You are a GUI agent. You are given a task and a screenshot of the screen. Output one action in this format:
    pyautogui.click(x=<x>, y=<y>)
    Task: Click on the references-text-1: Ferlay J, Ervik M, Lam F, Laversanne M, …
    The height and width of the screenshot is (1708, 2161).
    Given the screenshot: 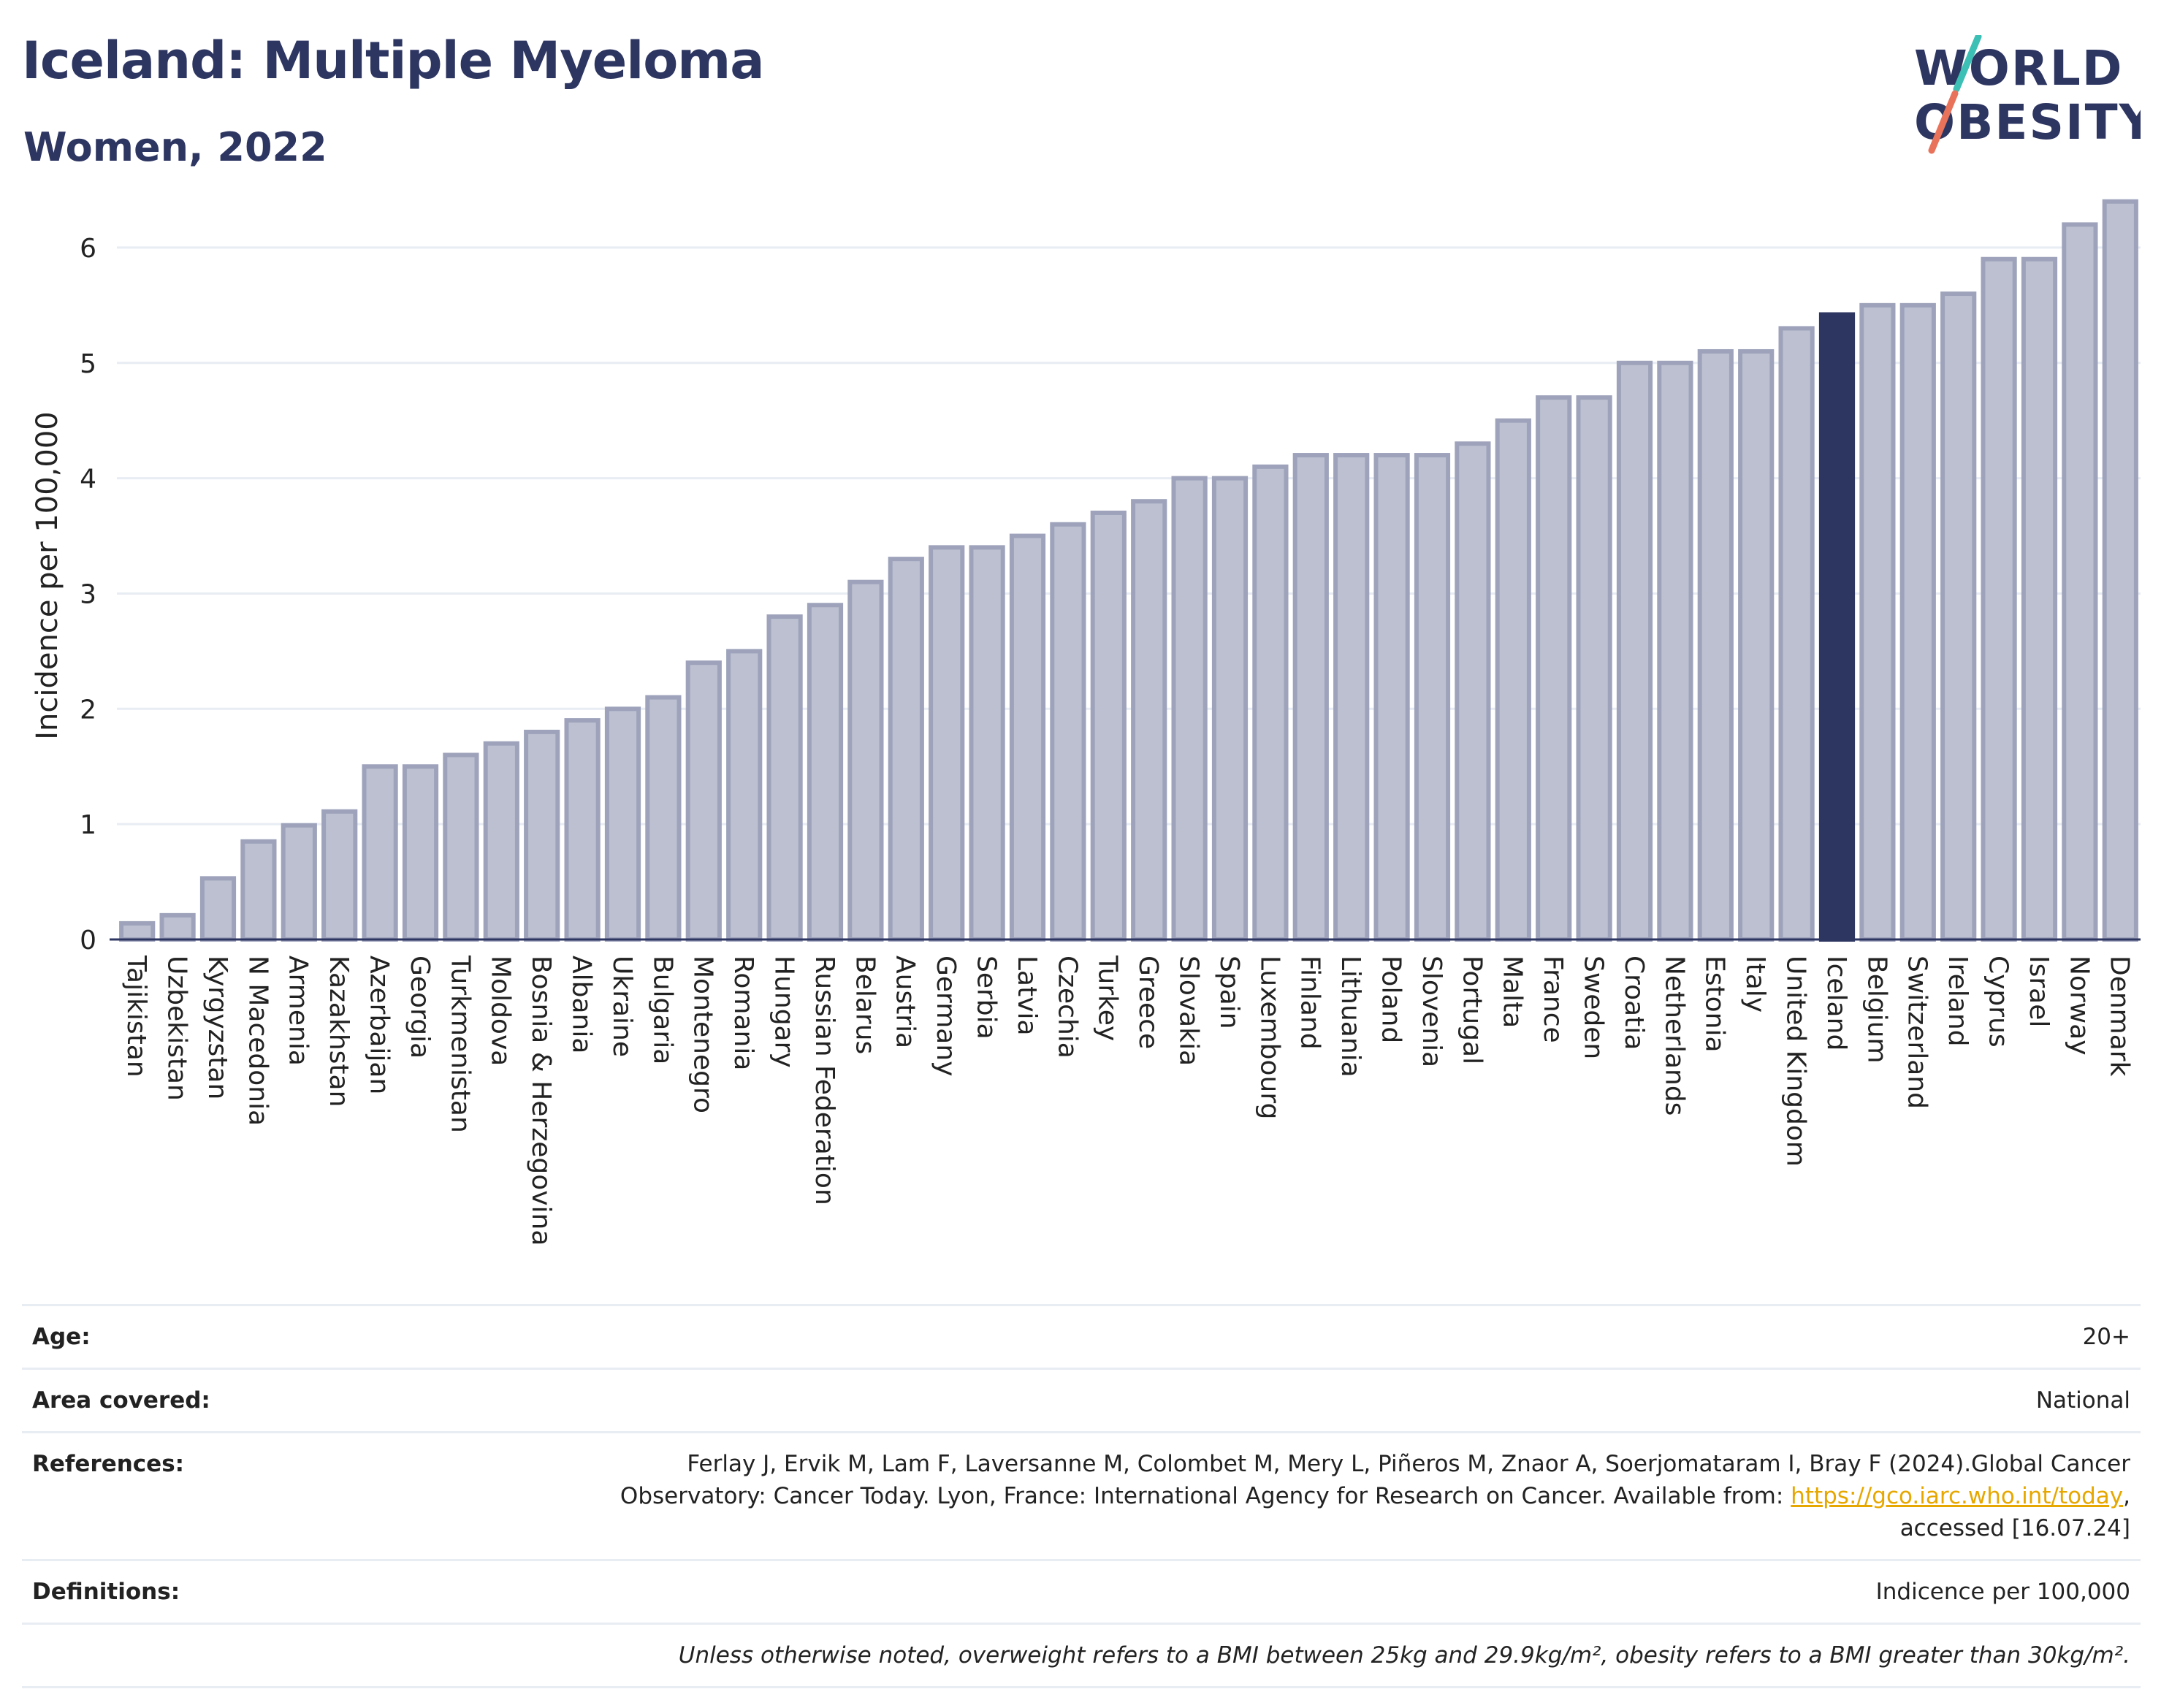 What is the action you would take?
    pyautogui.click(x=1408, y=1464)
    